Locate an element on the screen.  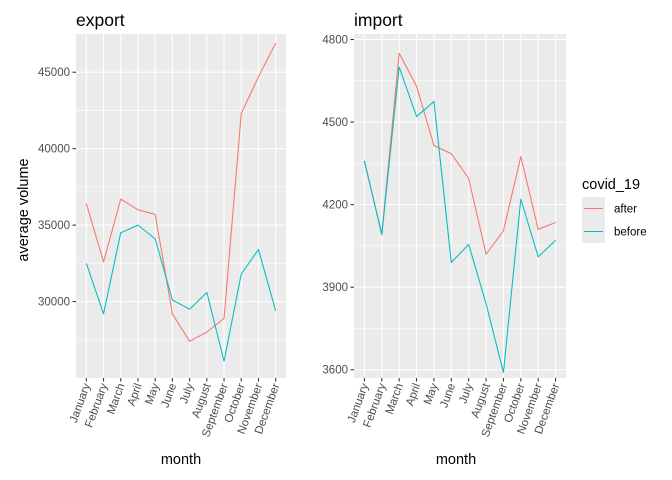
y-tick-label: 3600 is located at coordinates (335, 371).